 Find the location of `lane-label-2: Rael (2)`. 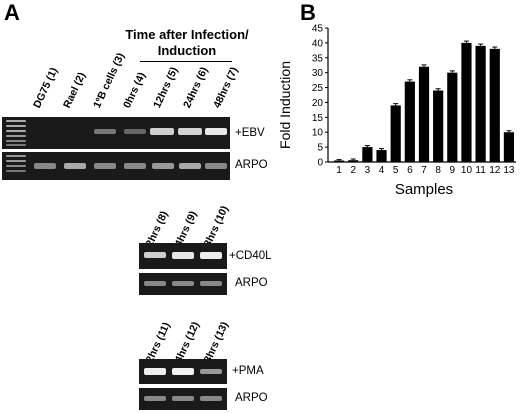

lane-label-2: Rael (2) is located at coordinates (75, 90).